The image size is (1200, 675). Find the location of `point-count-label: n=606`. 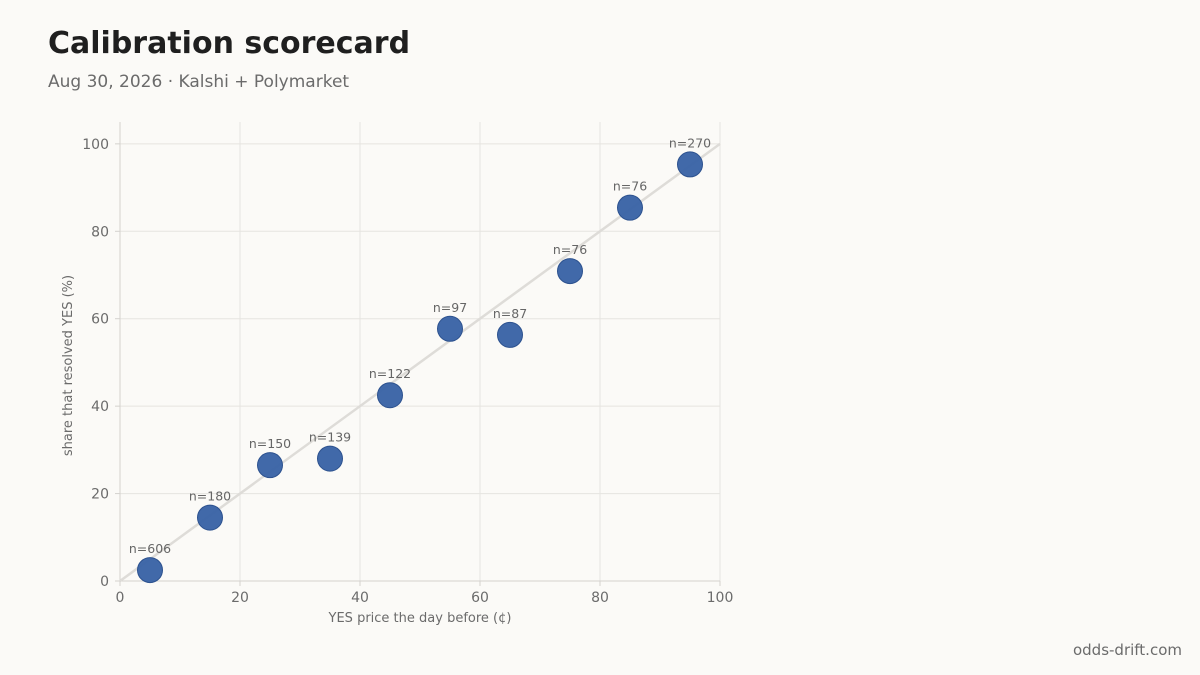

point-count-label: n=606 is located at coordinates (150, 548).